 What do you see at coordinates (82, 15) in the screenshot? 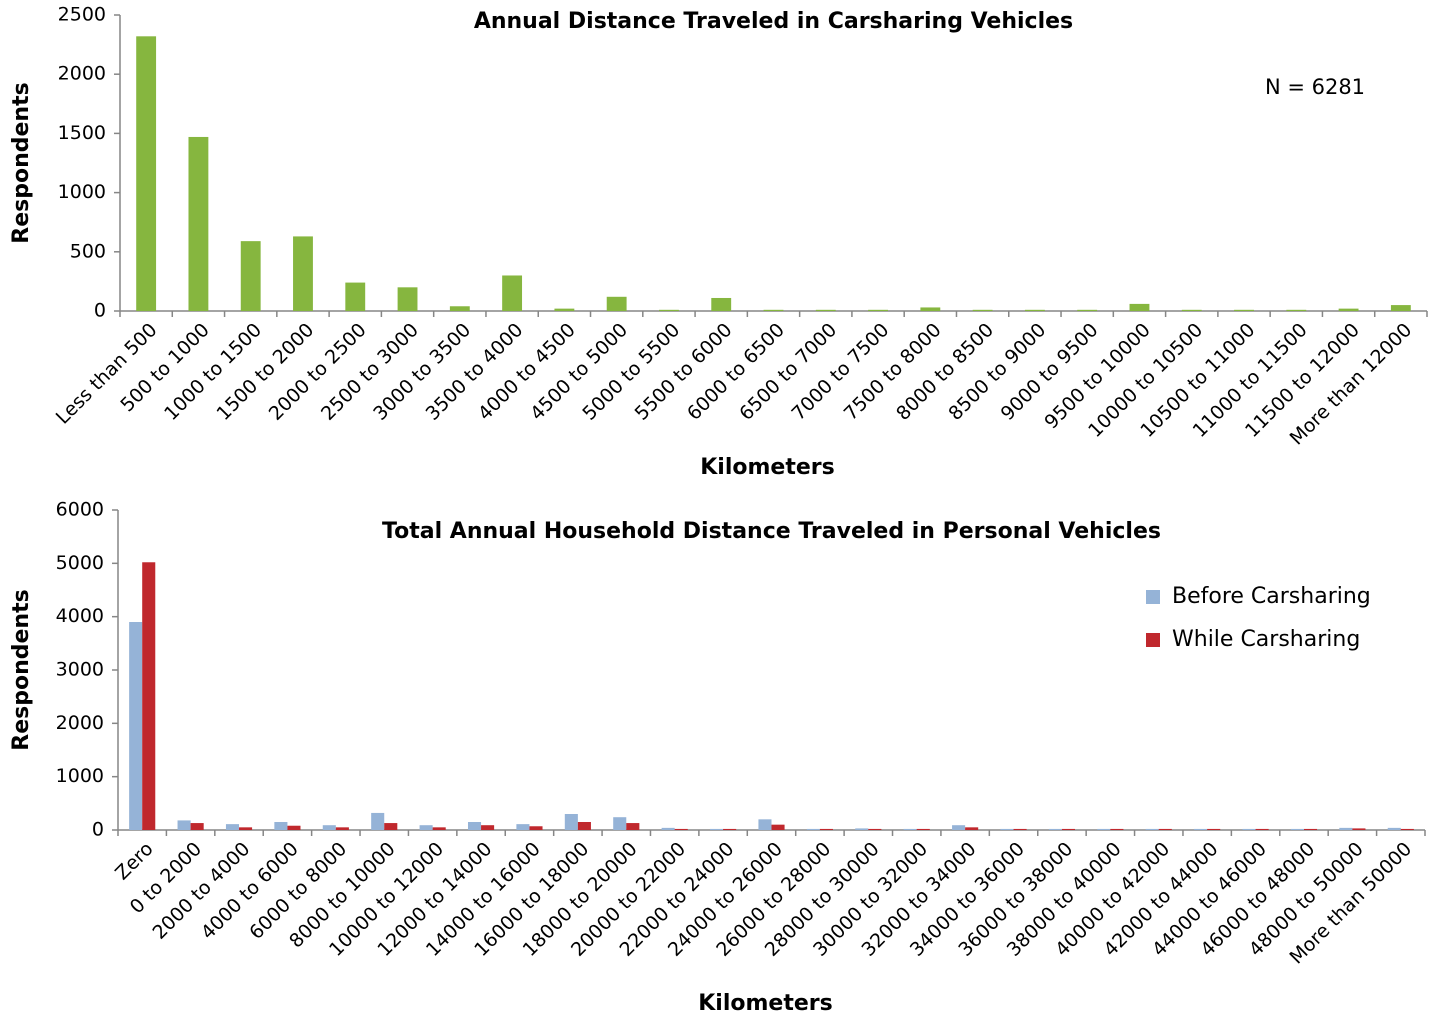
I see `y-tick-label: 2500` at bounding box center [82, 15].